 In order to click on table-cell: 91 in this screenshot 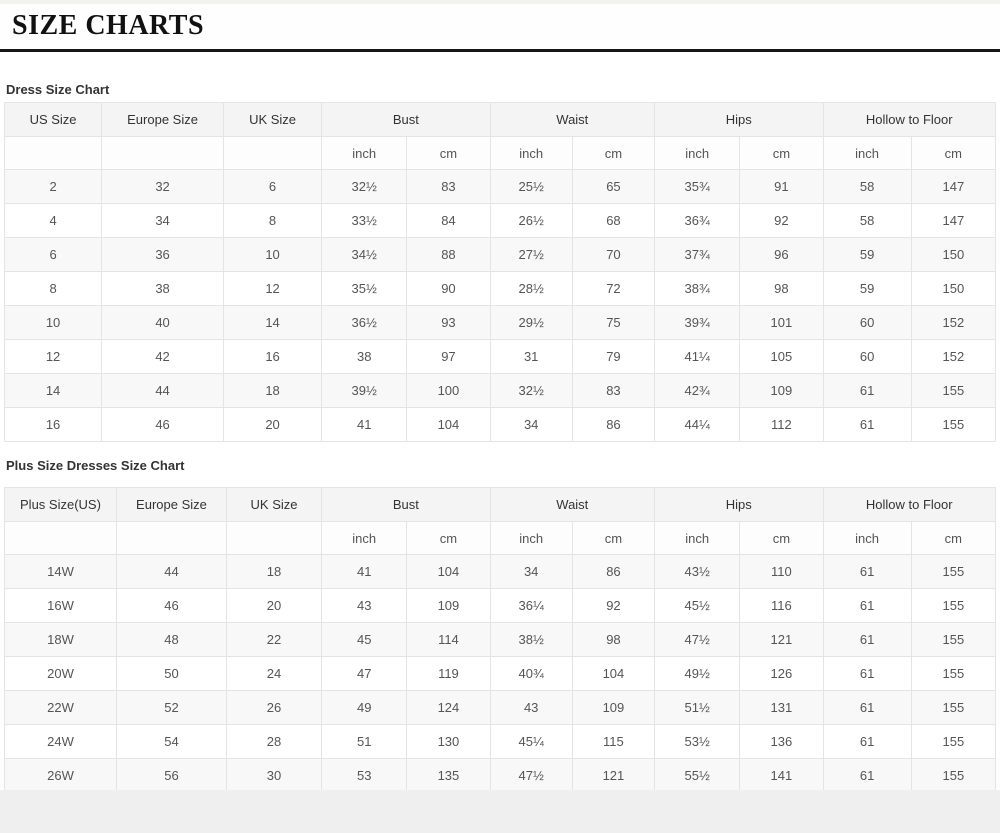, I will do `click(781, 186)`.